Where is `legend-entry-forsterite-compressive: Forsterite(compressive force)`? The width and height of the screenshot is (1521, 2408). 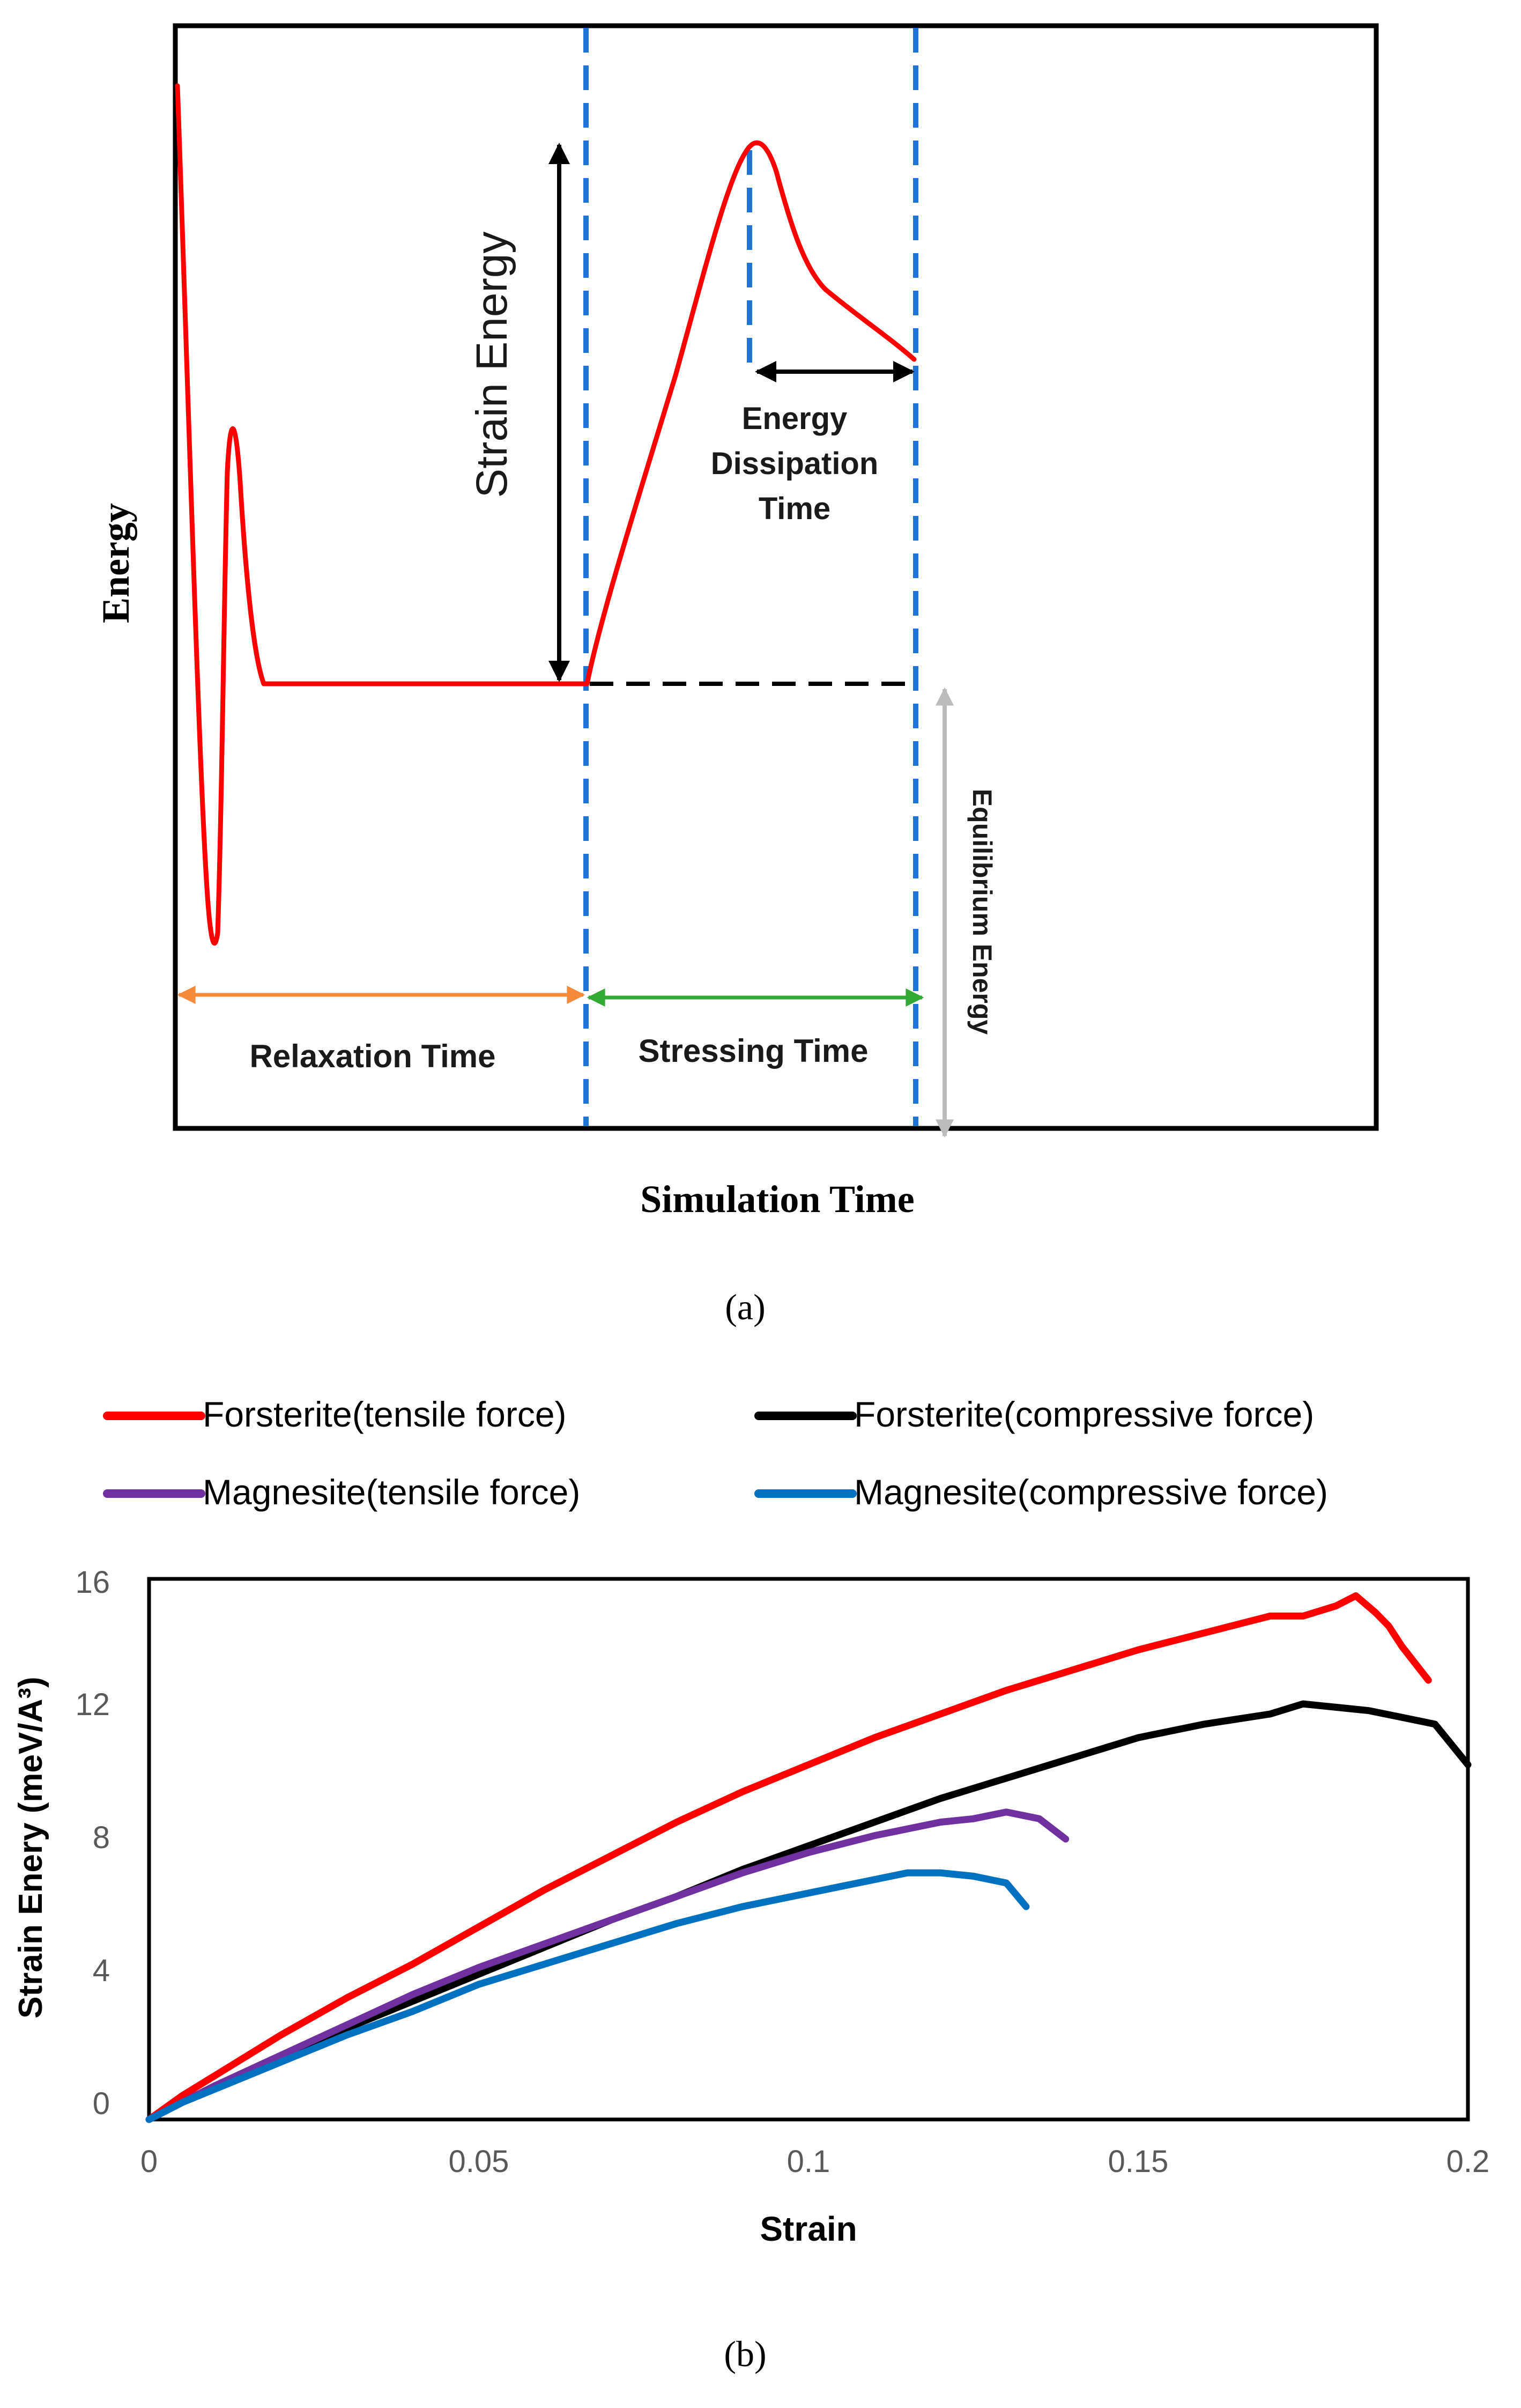 legend-entry-forsterite-compressive: Forsterite(compressive force) is located at coordinates (1034, 1414).